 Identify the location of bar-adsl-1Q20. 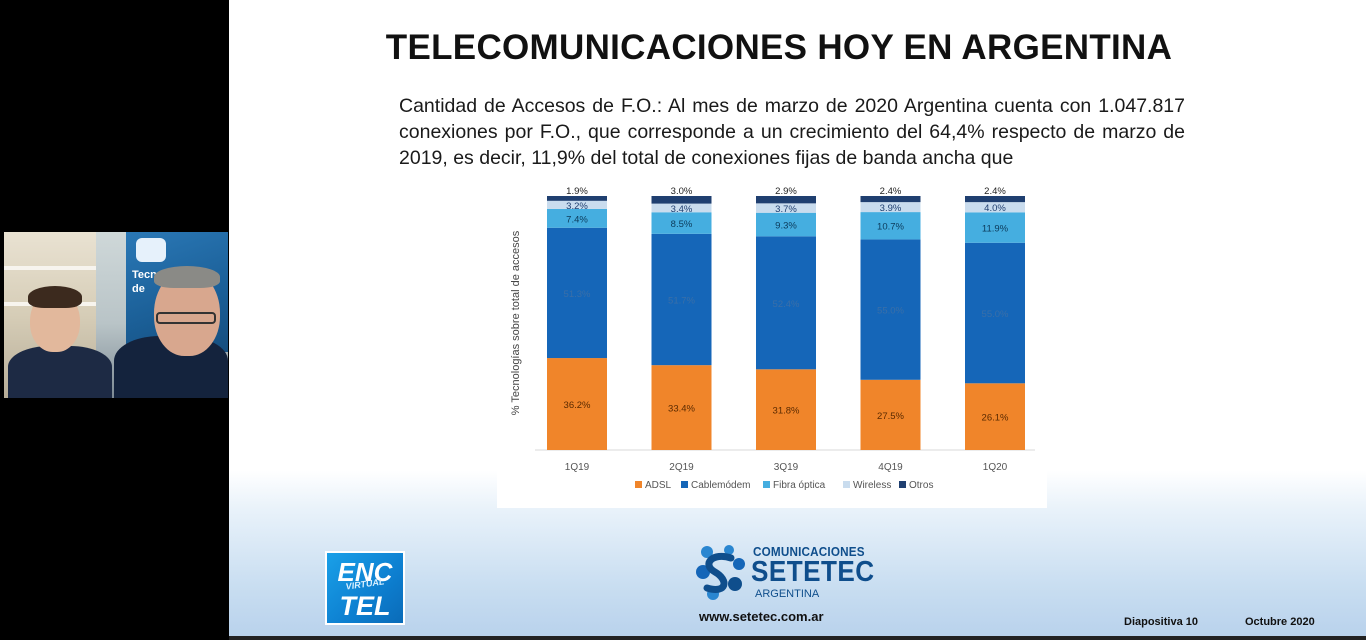
(995, 416).